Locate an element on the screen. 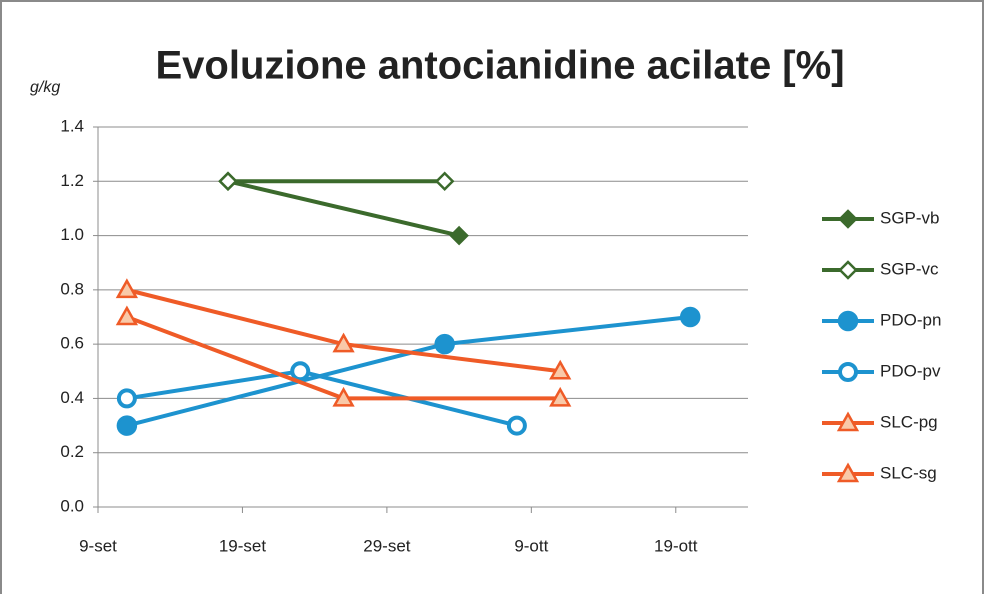  y-tick-label: 0.8 is located at coordinates (72, 288).